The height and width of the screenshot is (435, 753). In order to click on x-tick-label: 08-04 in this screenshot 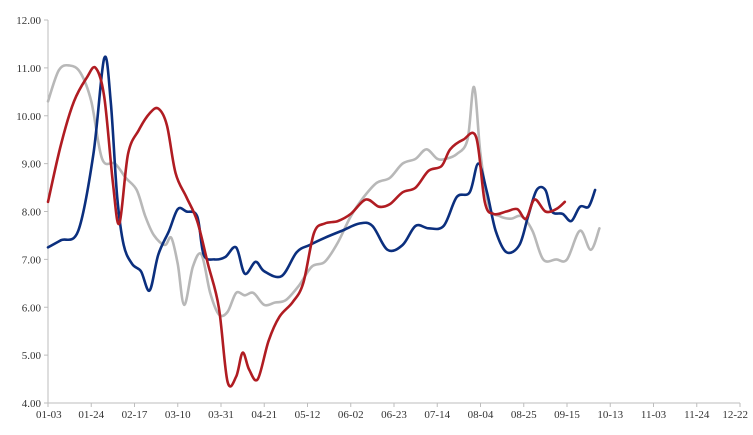, I will do `click(481, 415)`.